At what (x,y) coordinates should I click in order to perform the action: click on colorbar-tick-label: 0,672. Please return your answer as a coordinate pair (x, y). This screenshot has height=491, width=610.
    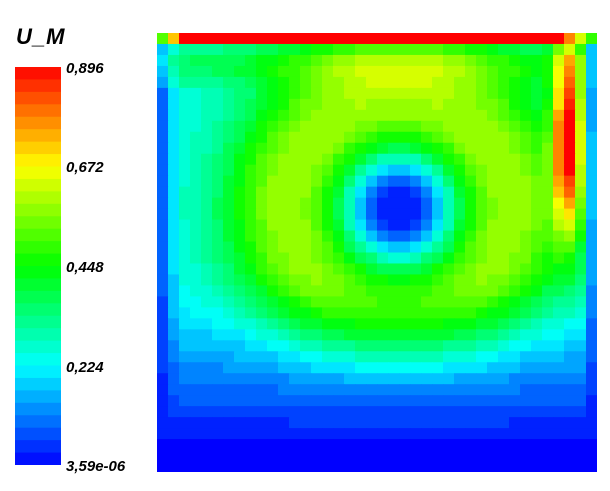
    Looking at the image, I should click on (85, 167).